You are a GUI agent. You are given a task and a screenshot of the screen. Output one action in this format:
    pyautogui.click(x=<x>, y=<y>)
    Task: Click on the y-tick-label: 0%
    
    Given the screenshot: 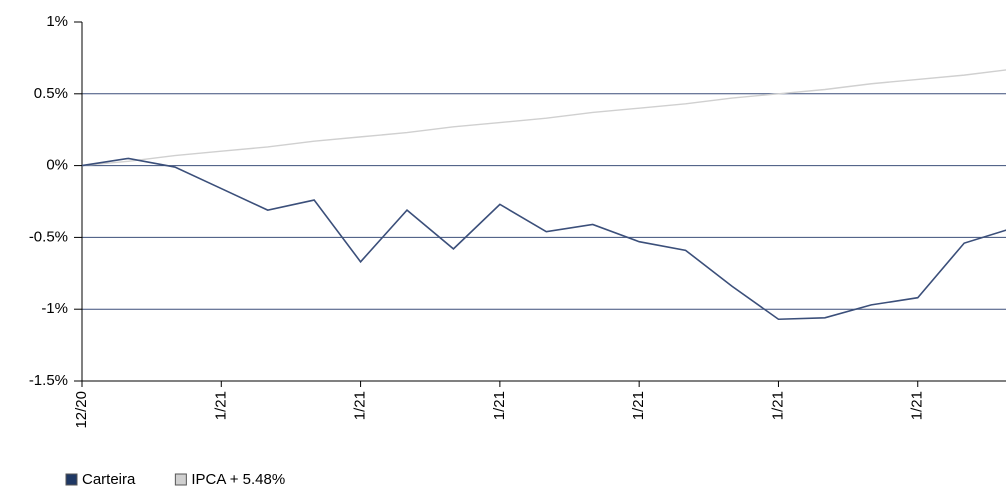 What is the action you would take?
    pyautogui.click(x=57, y=165)
    